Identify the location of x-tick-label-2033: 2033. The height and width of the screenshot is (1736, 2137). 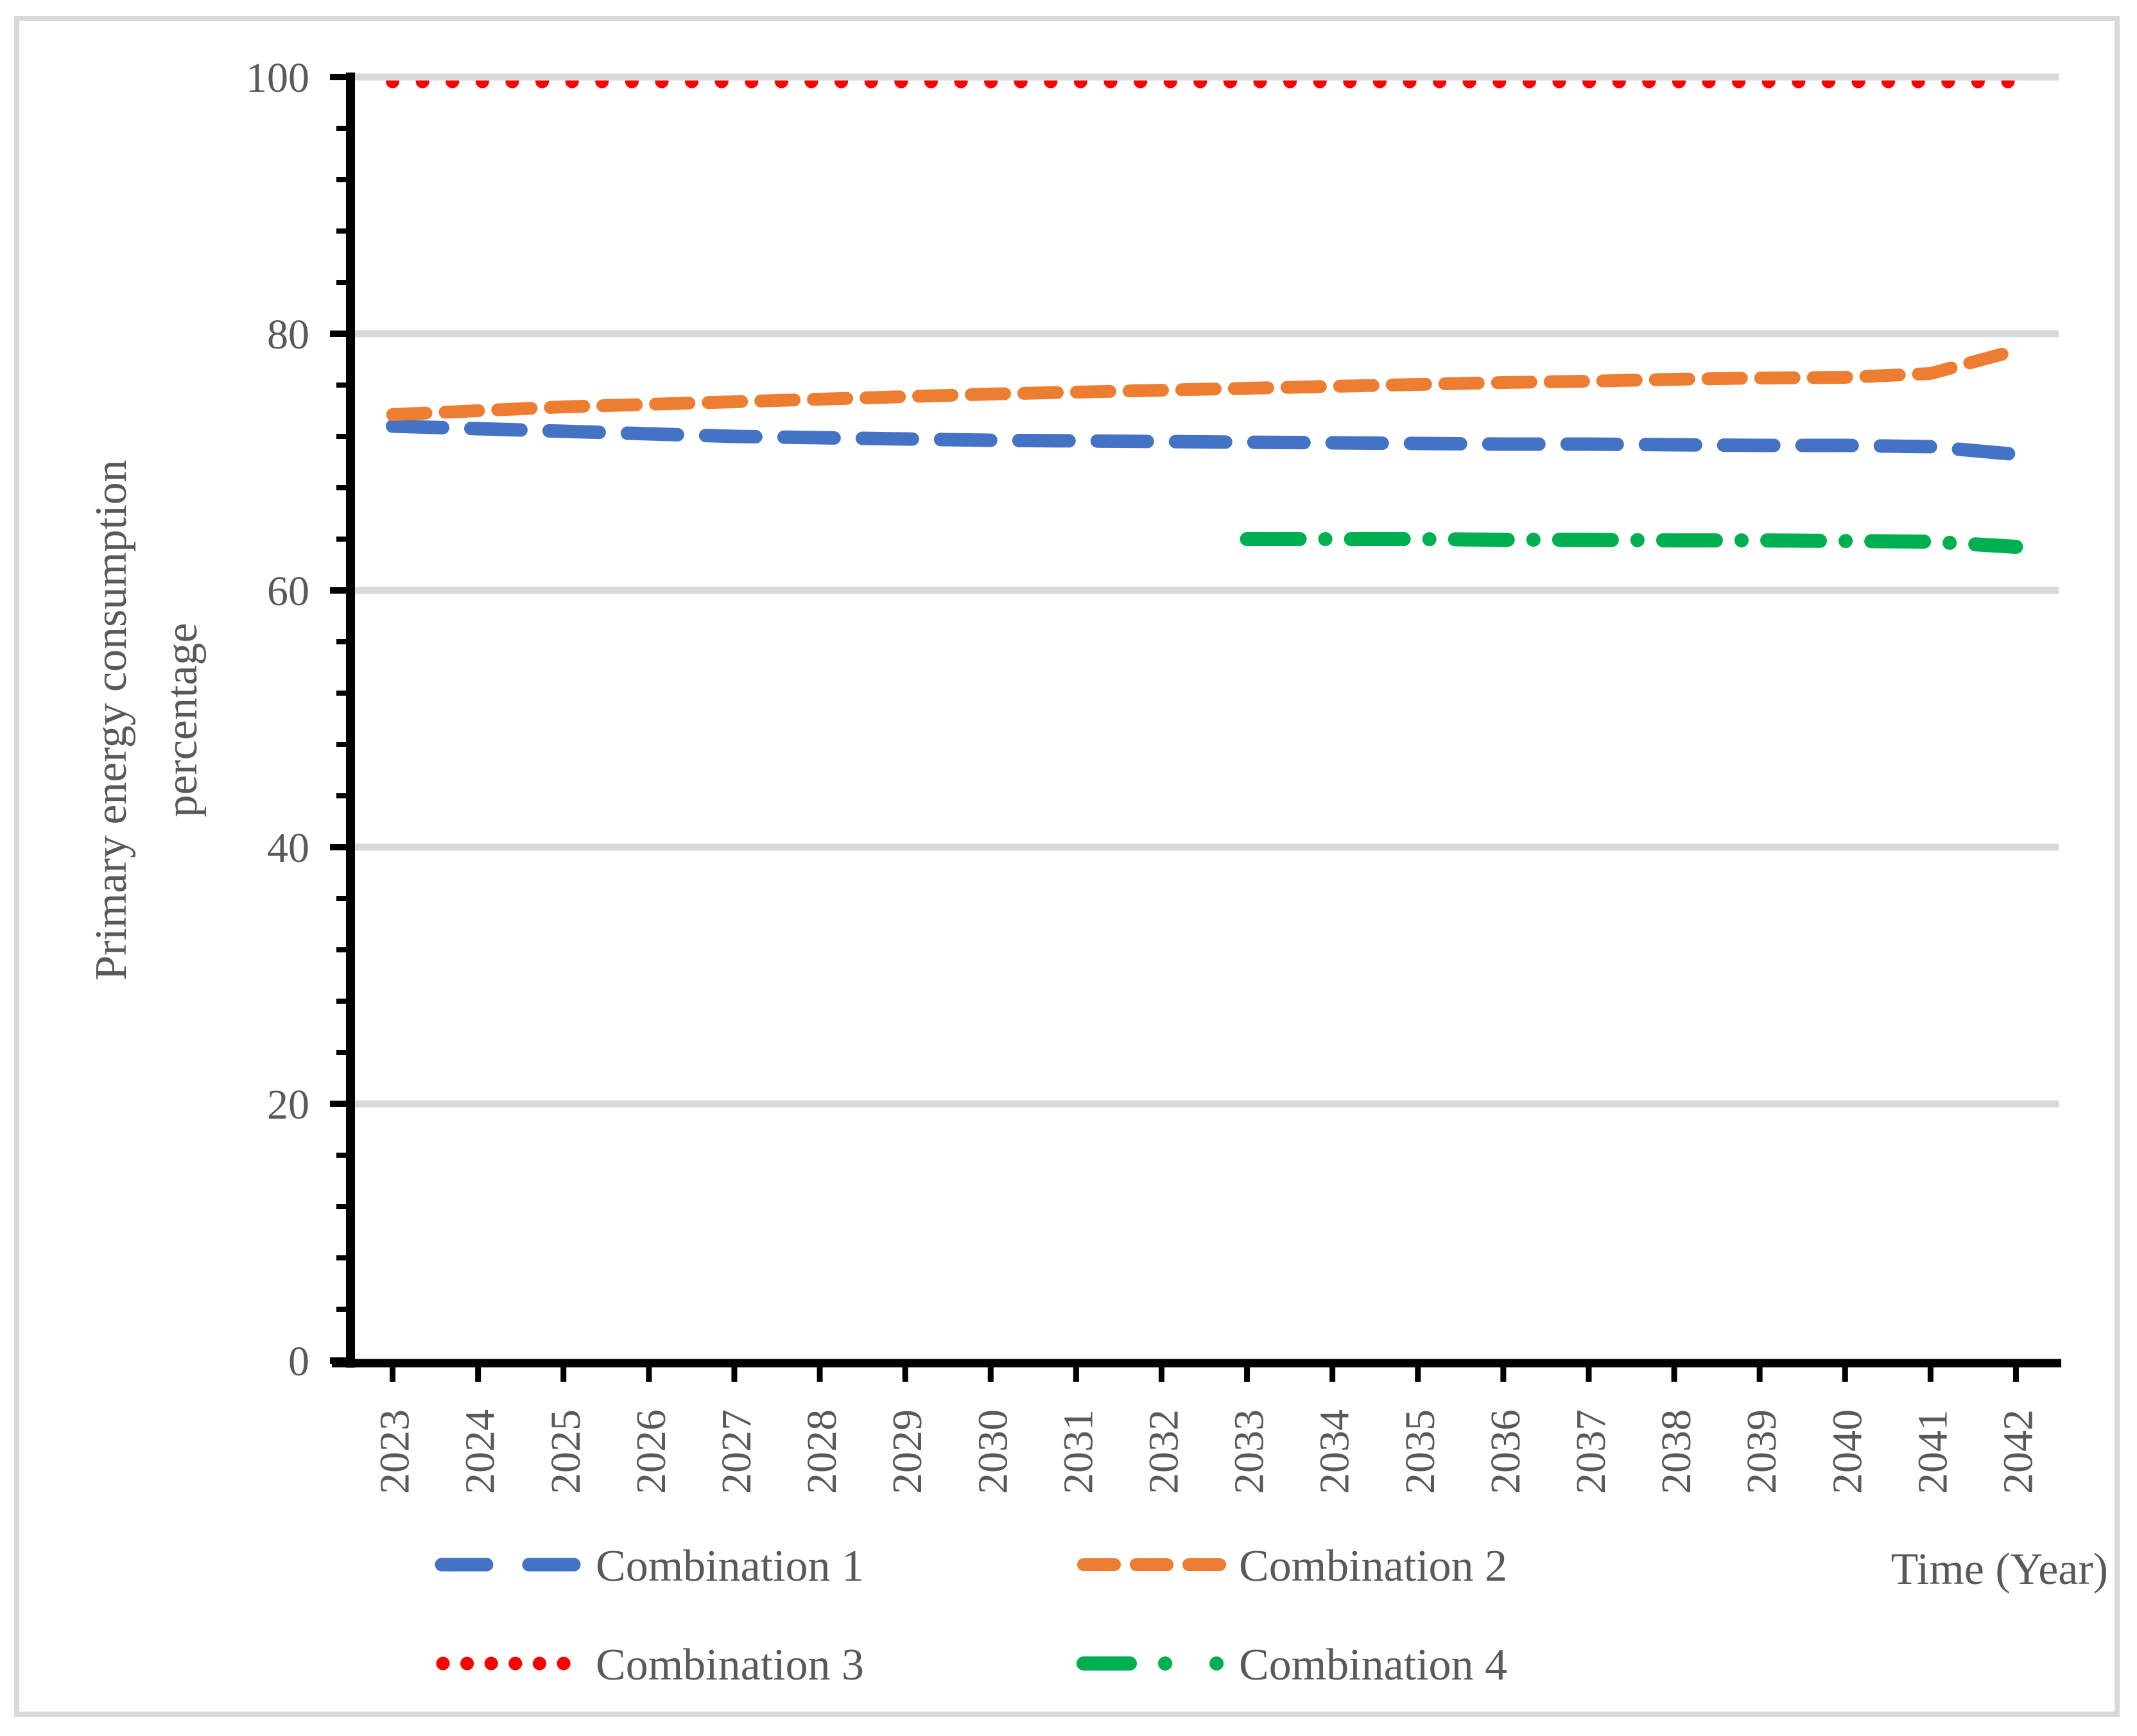
(1249, 1451).